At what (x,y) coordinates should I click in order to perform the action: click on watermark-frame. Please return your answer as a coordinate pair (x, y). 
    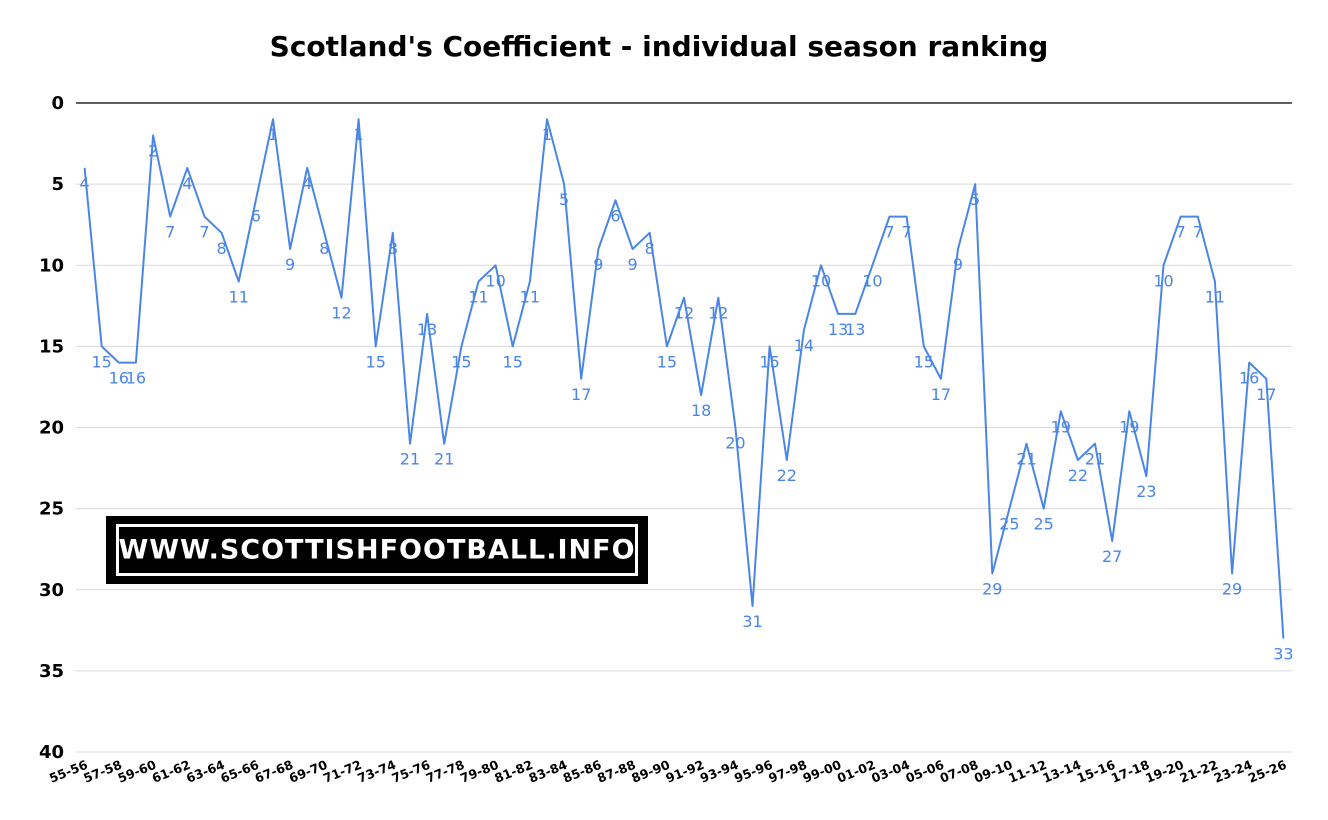
    Looking at the image, I should click on (377, 550).